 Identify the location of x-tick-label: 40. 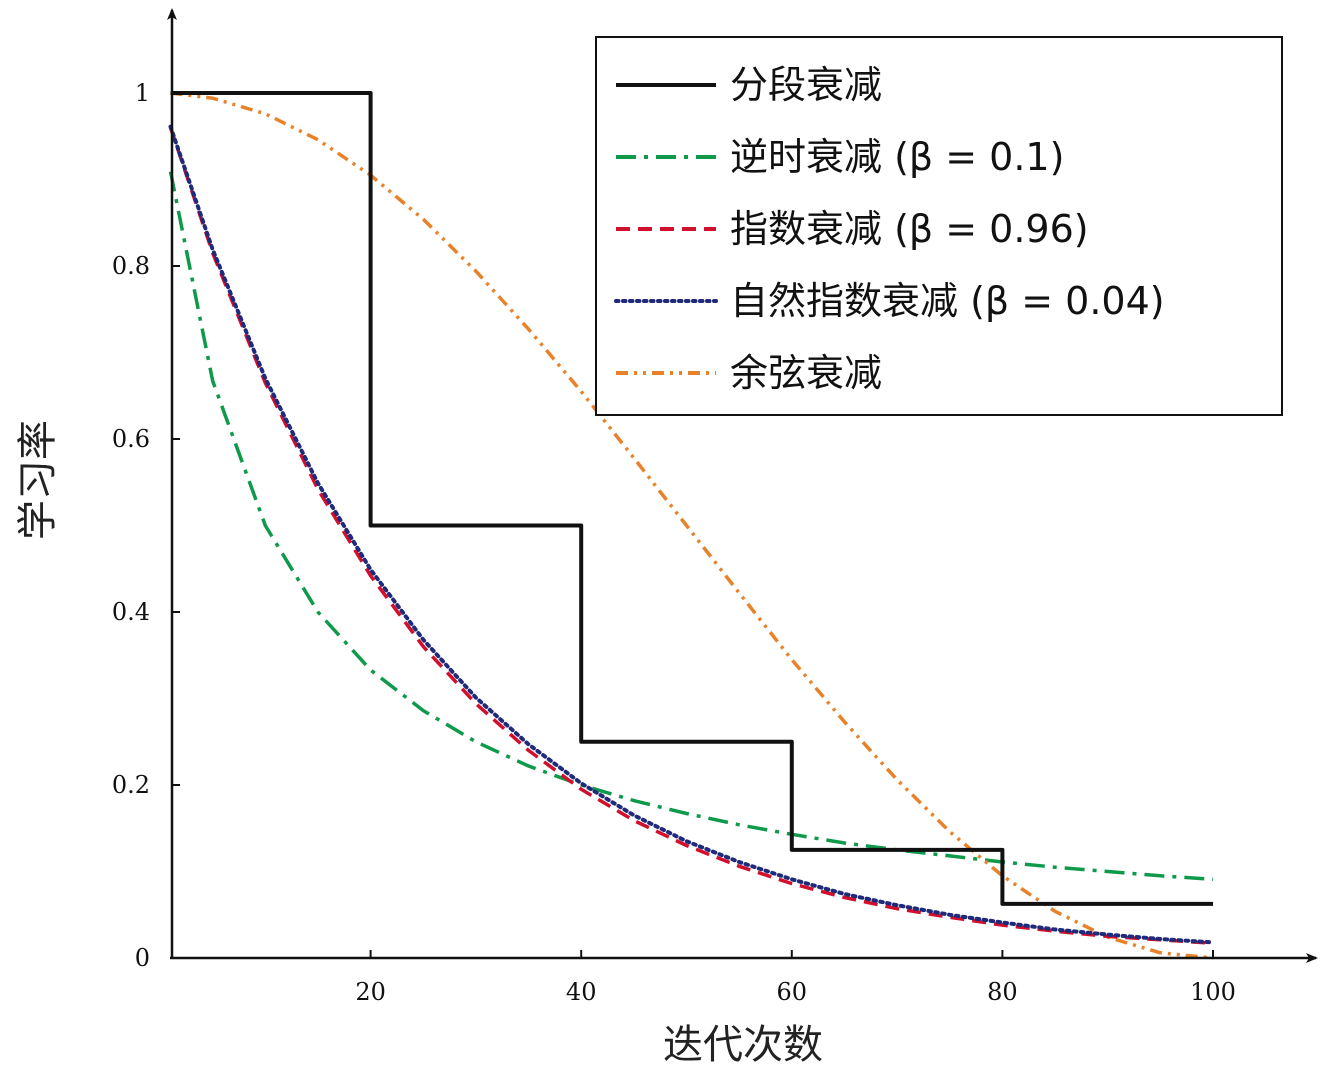
(581, 992).